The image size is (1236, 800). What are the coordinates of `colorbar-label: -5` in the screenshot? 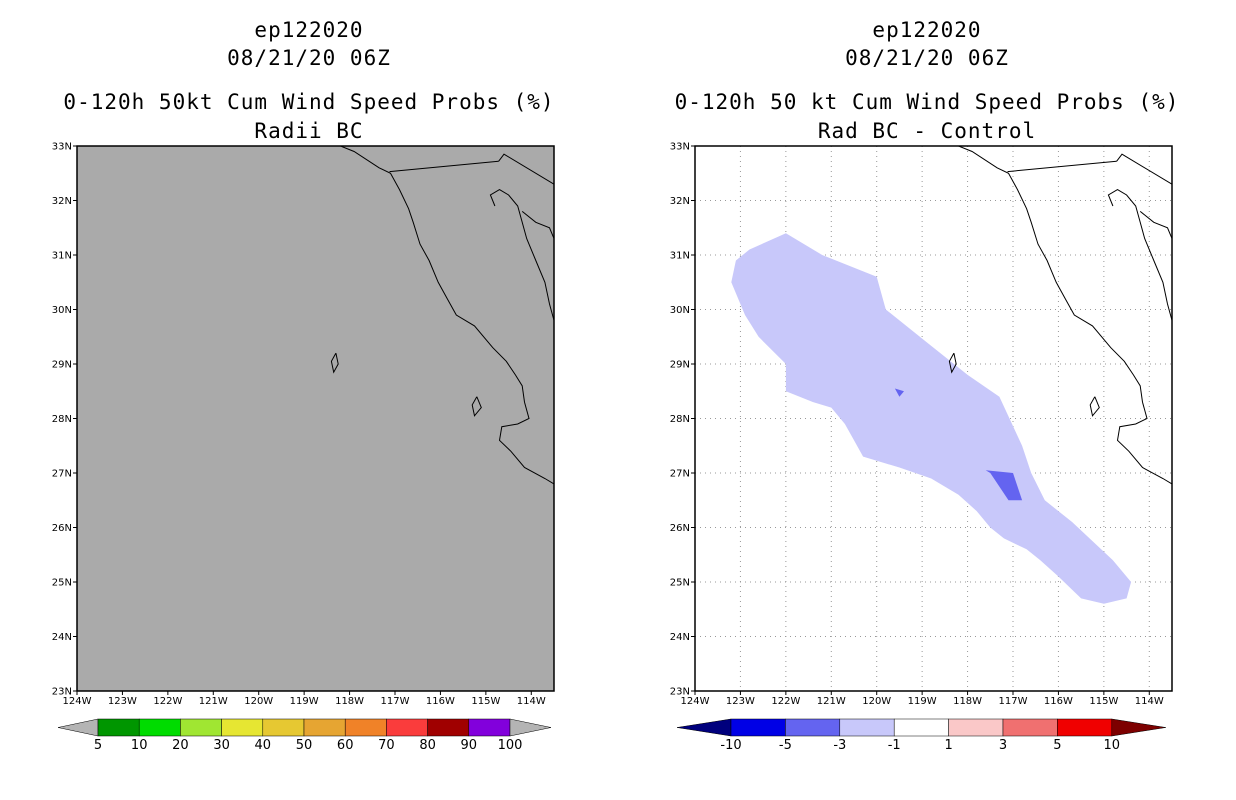 It's located at (785, 745).